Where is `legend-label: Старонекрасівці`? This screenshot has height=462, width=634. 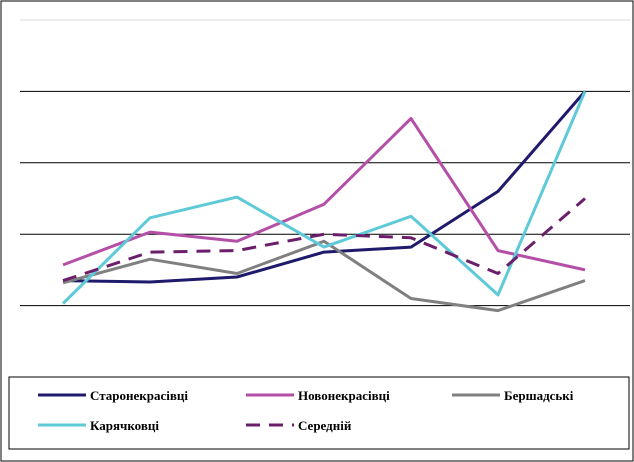 legend-label: Старонекрасівці is located at coordinates (139, 395).